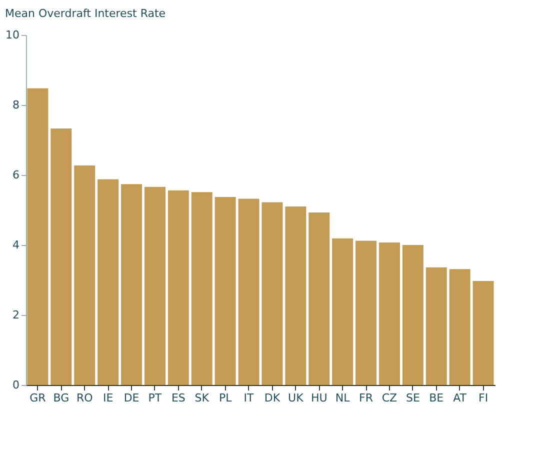  Describe the element at coordinates (390, 398) in the screenshot. I see `x-tick-label: CZ` at that location.